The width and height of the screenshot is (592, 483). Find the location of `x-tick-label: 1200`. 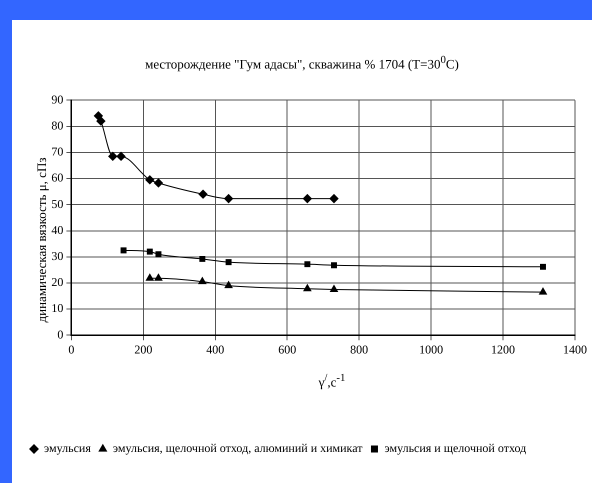

x-tick-label: 1200 is located at coordinates (503, 349).